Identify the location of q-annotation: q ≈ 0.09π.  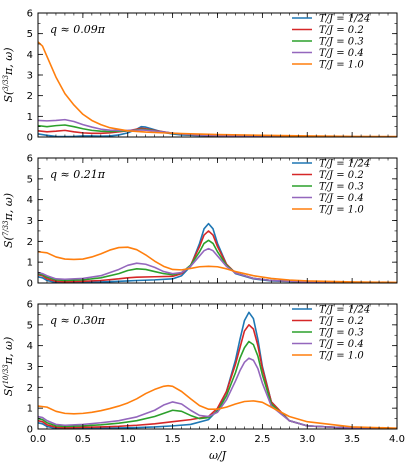
(78, 29).